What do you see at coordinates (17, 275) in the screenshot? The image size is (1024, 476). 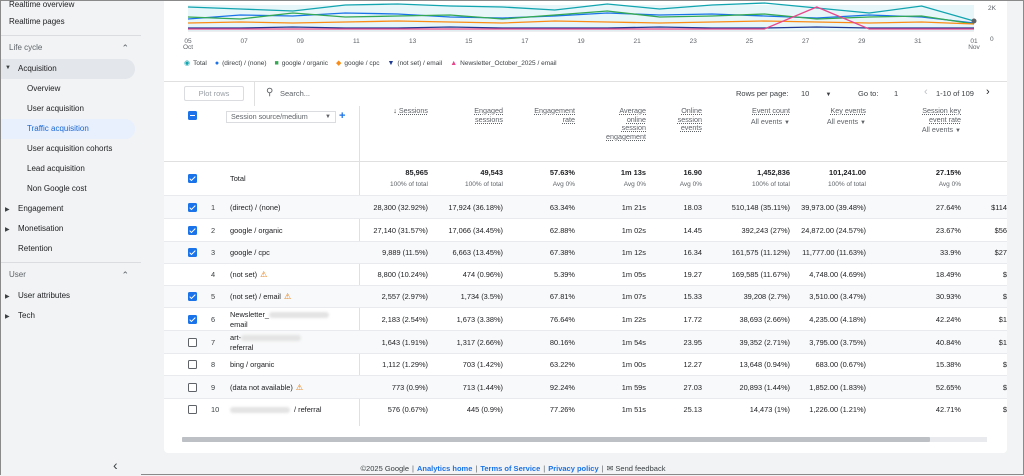 I see `sidebar-section-user: User` at bounding box center [17, 275].